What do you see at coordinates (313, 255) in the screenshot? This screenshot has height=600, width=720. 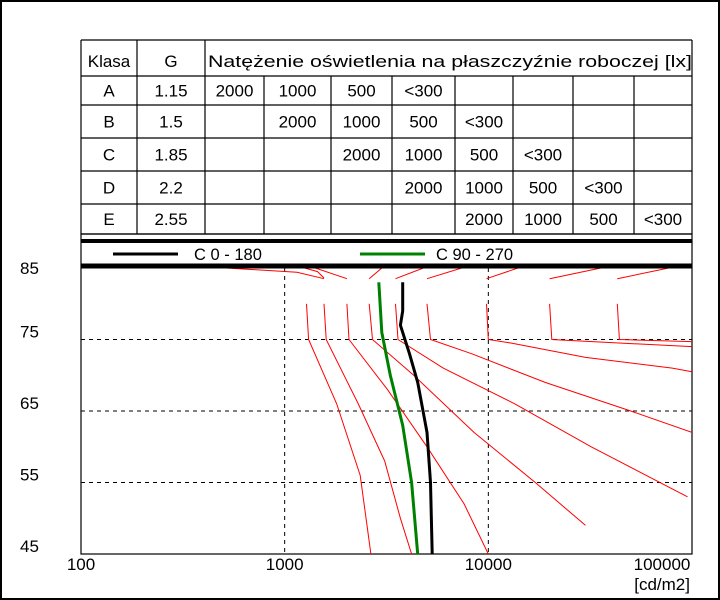 I see `legend: C 0 - 180 C 90 - 270` at bounding box center [313, 255].